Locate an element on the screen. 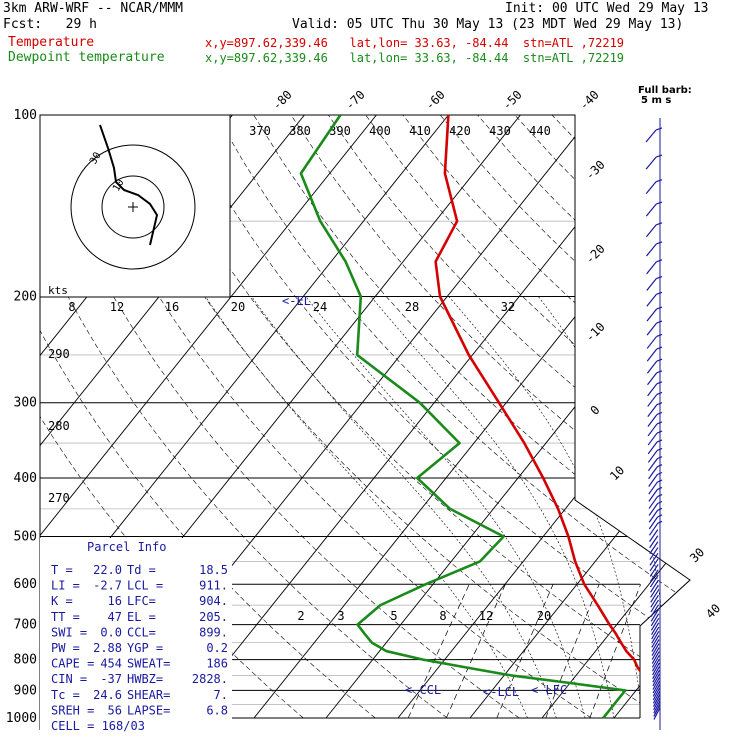 This screenshot has height=740, width=740. parcel-info-value: TT = is located at coordinates (65, 617).